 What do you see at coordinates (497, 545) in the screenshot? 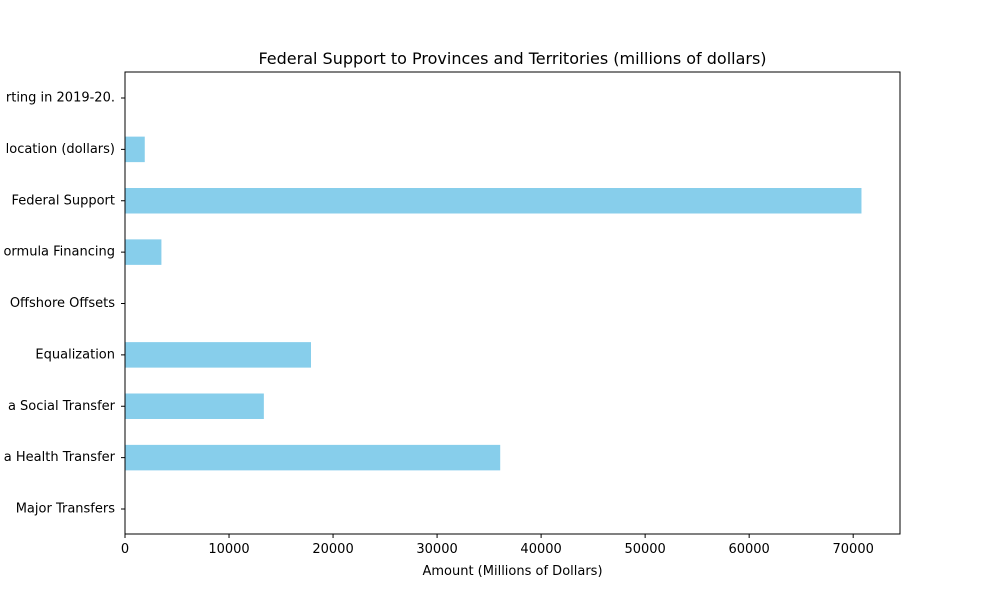
I see `x-axis: 0 10000 20000 30000 40000 50000 60000 70000` at bounding box center [497, 545].